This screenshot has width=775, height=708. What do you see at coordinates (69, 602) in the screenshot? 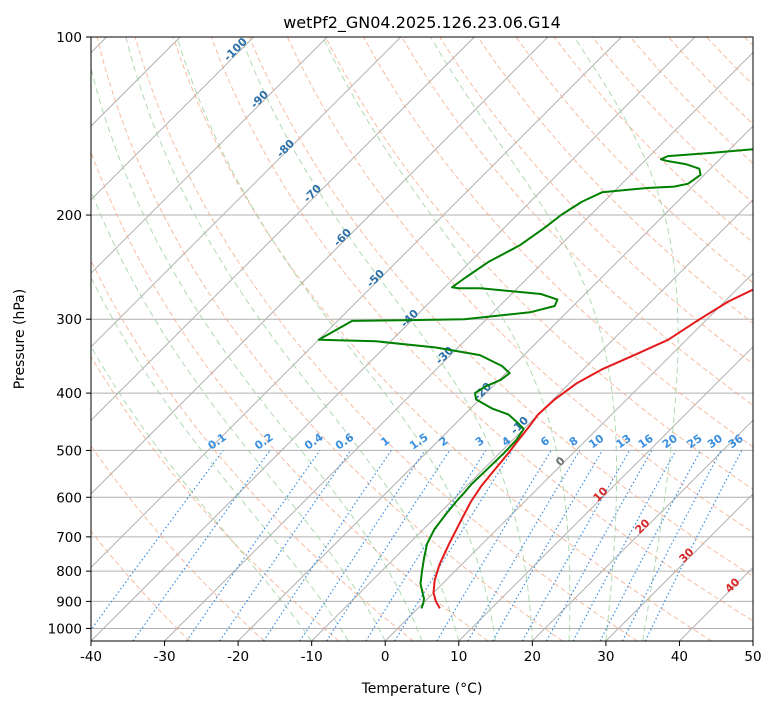
I see `y-tick-label: 900` at bounding box center [69, 602].